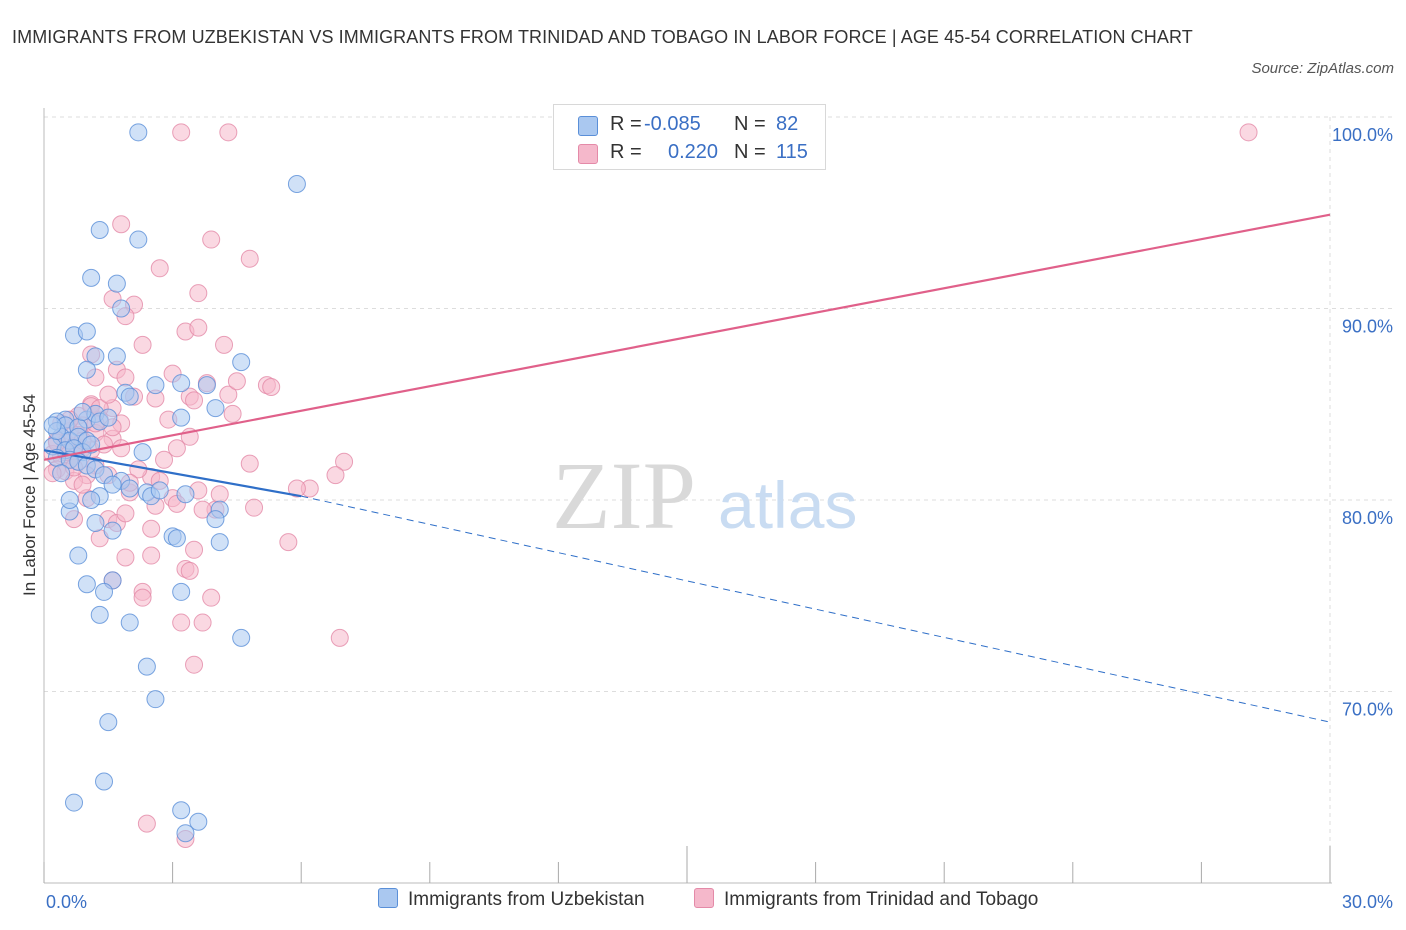 The width and height of the screenshot is (1406, 930). What do you see at coordinates (1322, 68) in the screenshot?
I see `source-label: Source: ZipAtlas.com` at bounding box center [1322, 68].